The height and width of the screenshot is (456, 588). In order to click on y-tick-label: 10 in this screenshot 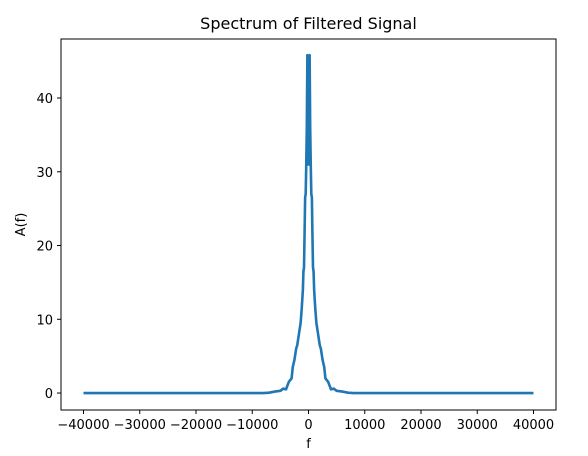, I will do `click(44, 320)`.